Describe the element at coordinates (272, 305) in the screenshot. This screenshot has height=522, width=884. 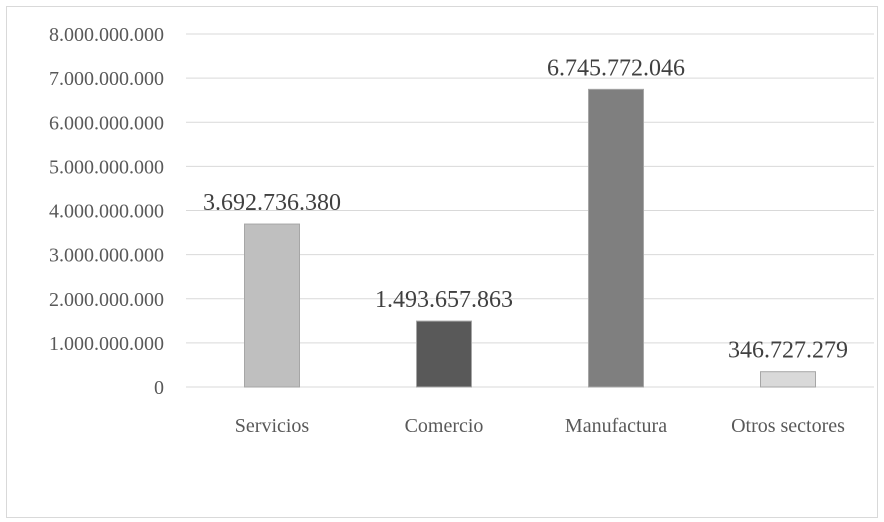
I see `bar-servicios` at that location.